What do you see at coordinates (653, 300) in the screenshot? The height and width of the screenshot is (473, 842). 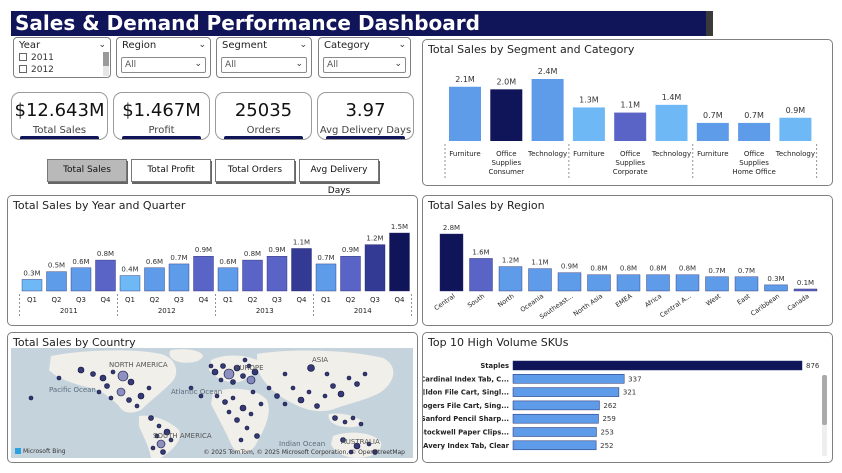 I see `x-tick-label: Africa` at bounding box center [653, 300].